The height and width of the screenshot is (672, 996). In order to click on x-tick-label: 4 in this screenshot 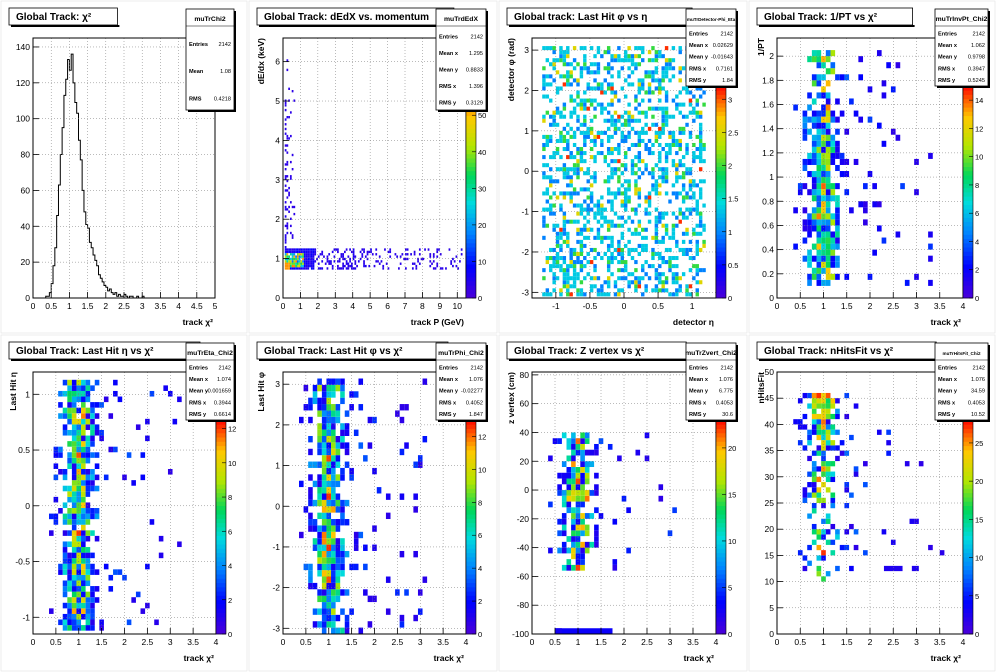, I will do `click(352, 306)`.